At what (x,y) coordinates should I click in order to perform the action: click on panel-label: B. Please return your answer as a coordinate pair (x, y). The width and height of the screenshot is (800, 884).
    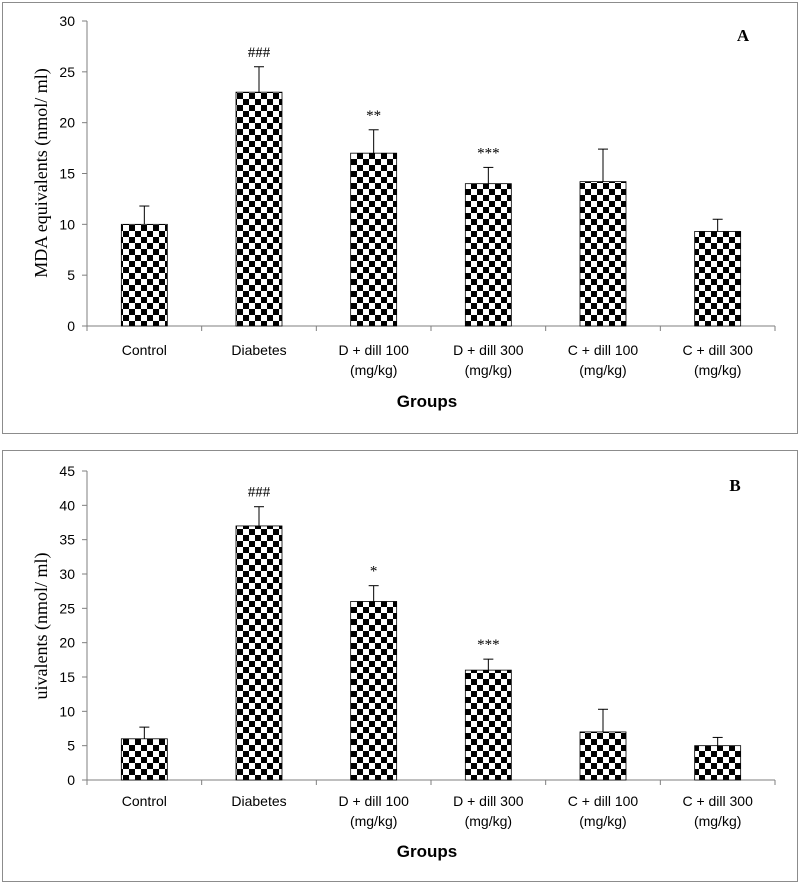
    Looking at the image, I should click on (734, 485).